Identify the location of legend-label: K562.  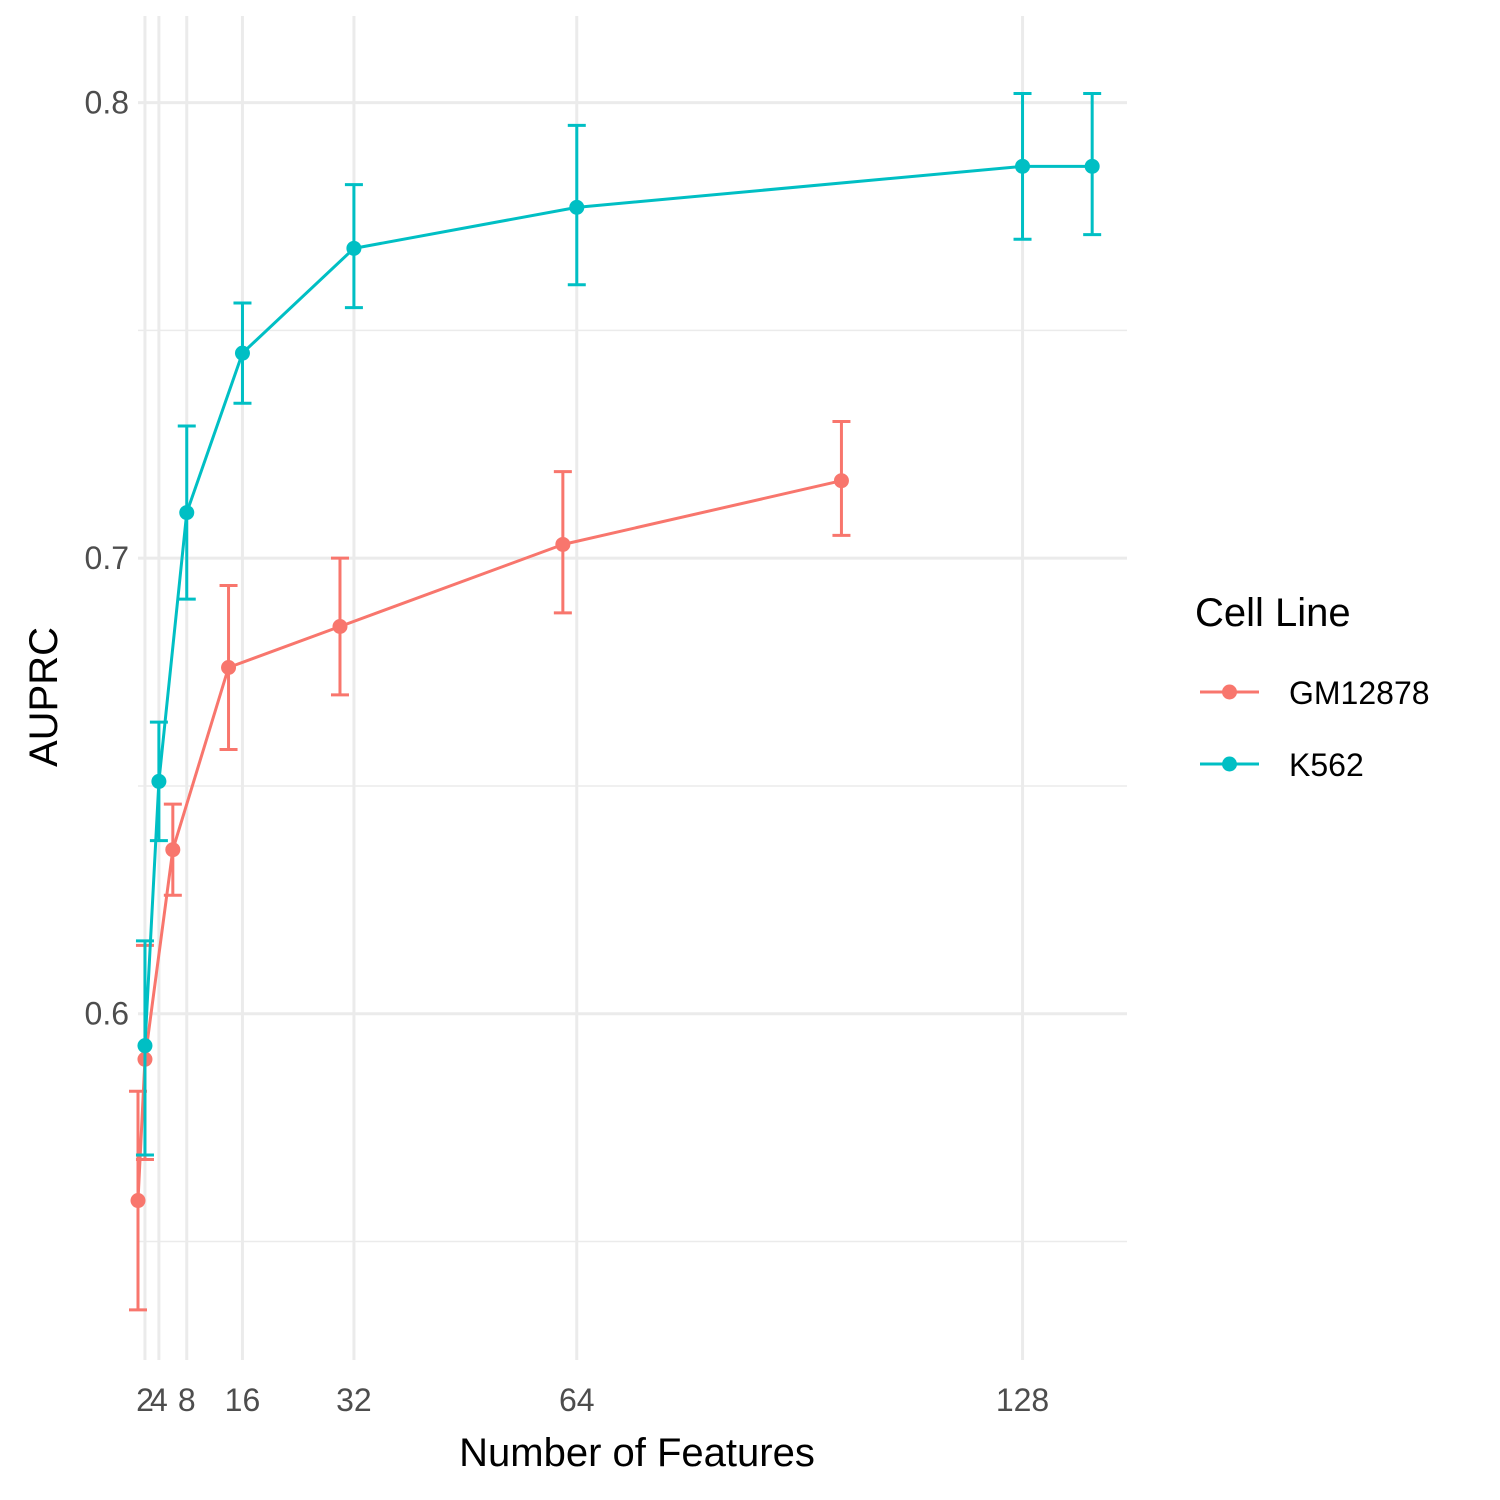
(1326, 765).